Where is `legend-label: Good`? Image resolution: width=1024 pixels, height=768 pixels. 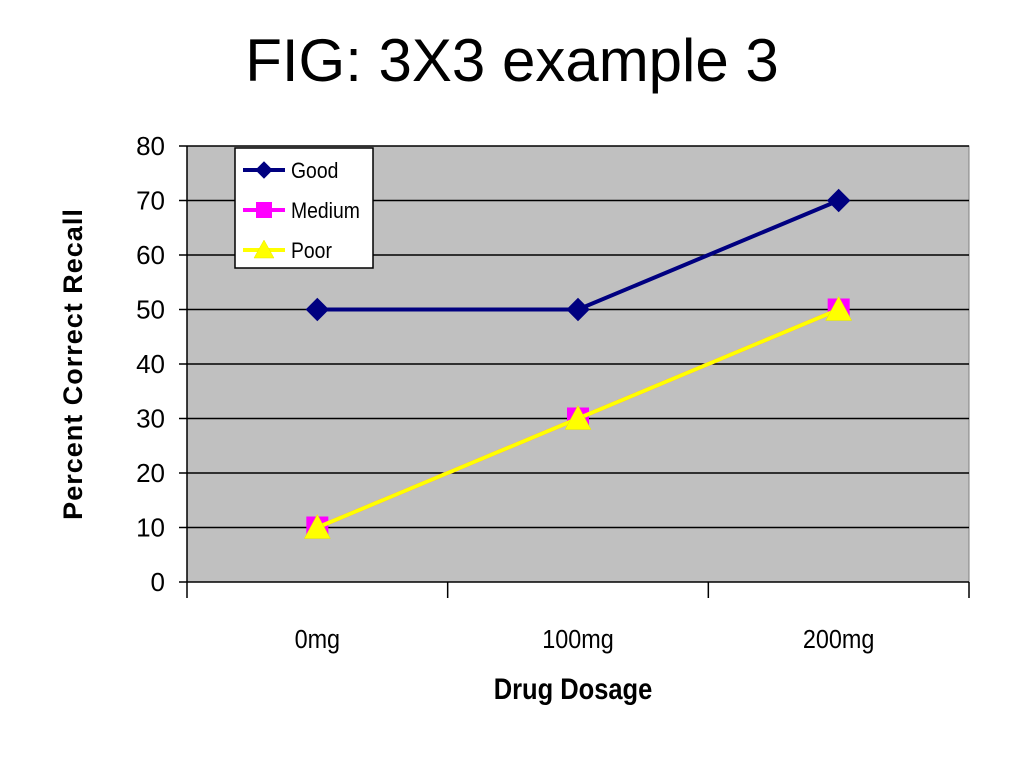 legend-label: Good is located at coordinates (314, 171).